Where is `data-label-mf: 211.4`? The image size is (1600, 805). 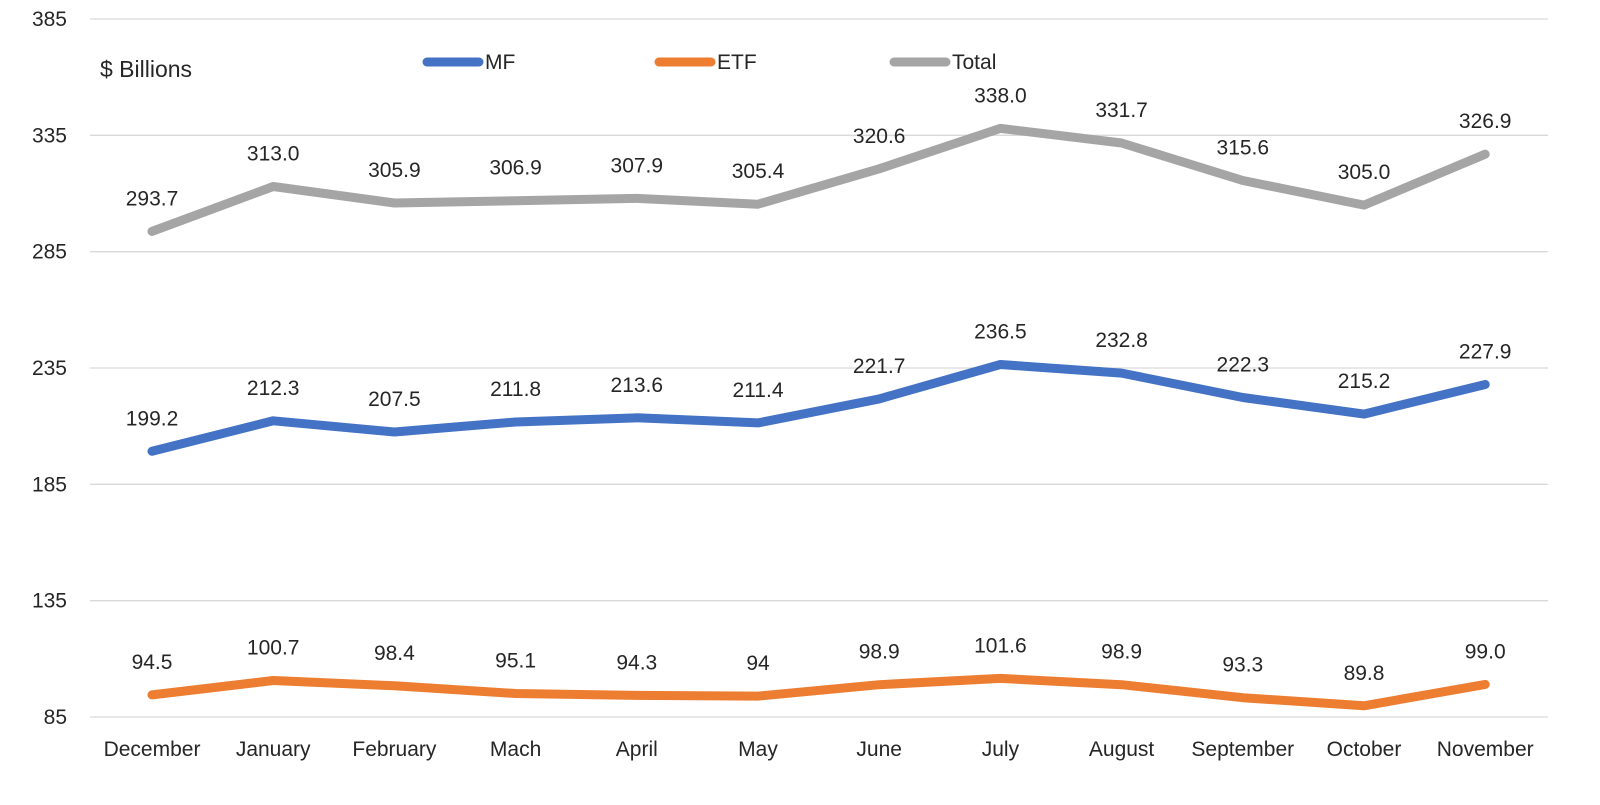 data-label-mf: 211.4 is located at coordinates (758, 390).